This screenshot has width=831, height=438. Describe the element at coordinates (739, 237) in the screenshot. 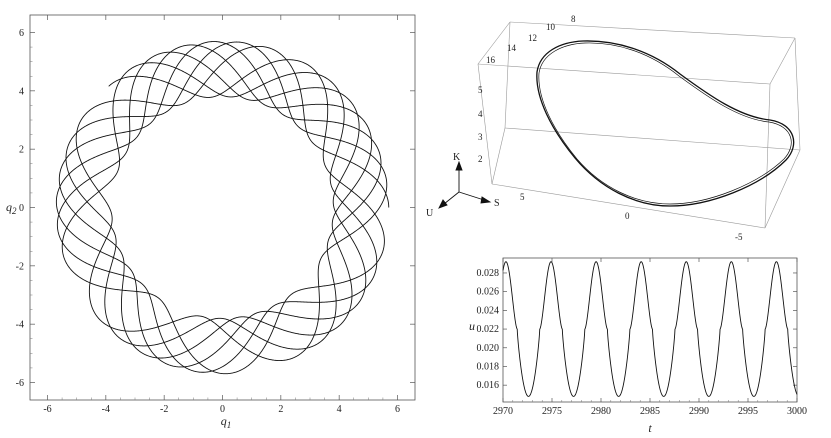

I see `s-tick-label: -5` at that location.